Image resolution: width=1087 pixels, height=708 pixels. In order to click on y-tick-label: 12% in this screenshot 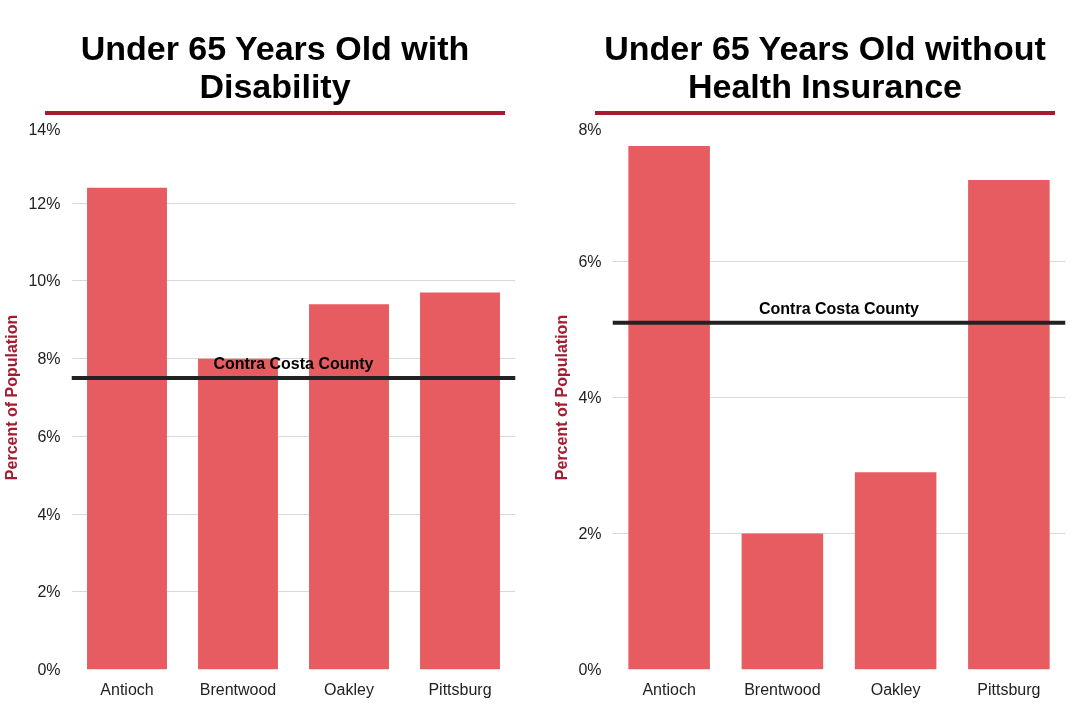, I will do `click(44, 203)`.